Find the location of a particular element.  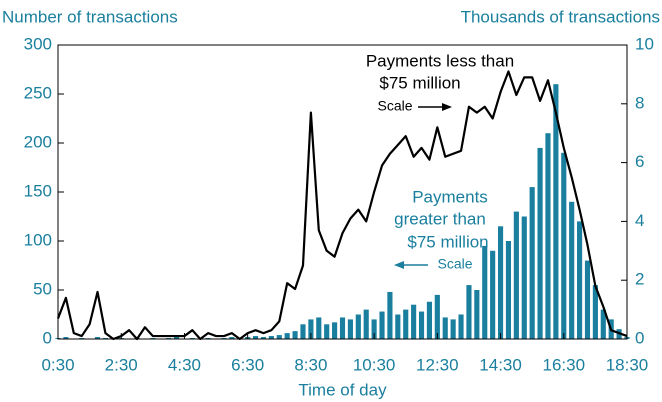

y2-tick-label: 4 is located at coordinates (639, 220).